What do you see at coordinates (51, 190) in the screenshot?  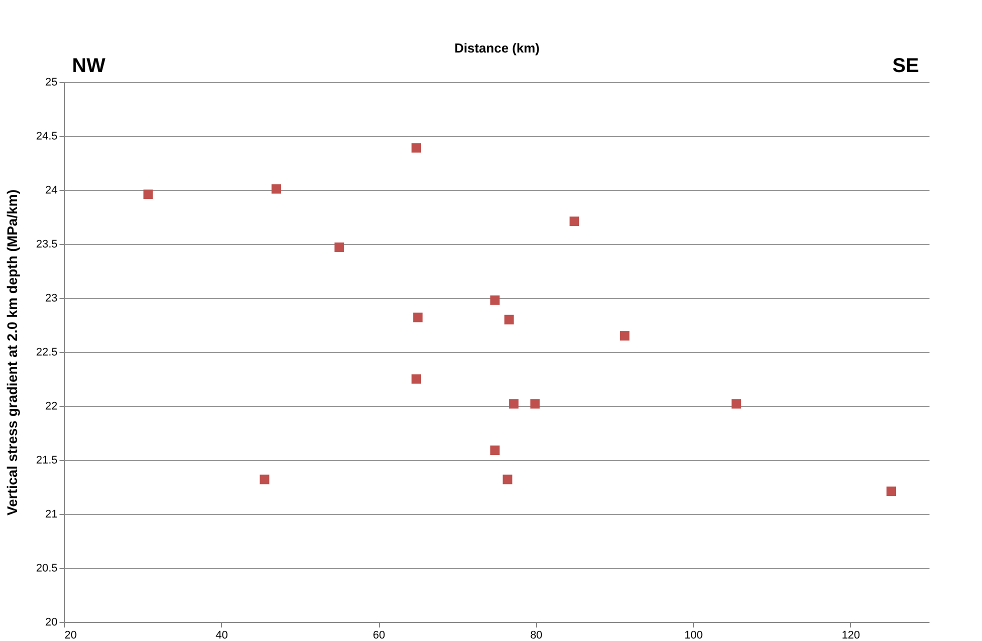 I see `y-tick-label: 24` at bounding box center [51, 190].